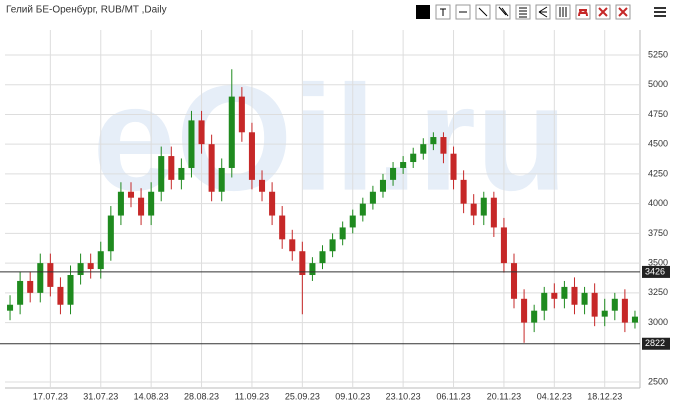 This screenshot has width=680, height=414. Describe the element at coordinates (658, 54) in the screenshot. I see `y-tick-label: 5250` at that location.